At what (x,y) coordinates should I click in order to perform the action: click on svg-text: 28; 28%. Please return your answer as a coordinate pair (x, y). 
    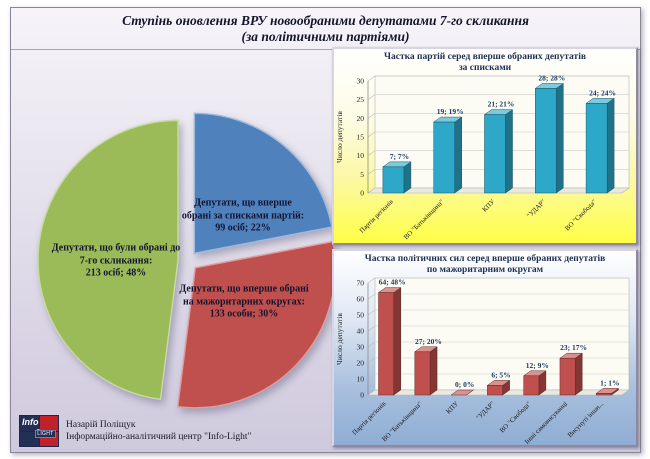
    Looking at the image, I should click on (551, 77).